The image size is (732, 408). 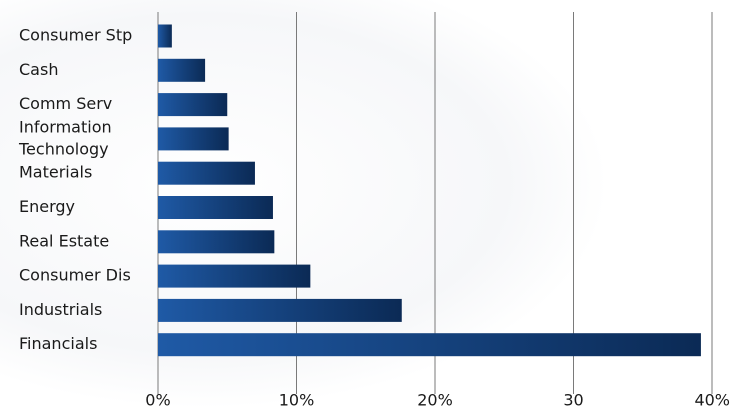 I want to click on bar-information-technology, so click(x=193, y=139).